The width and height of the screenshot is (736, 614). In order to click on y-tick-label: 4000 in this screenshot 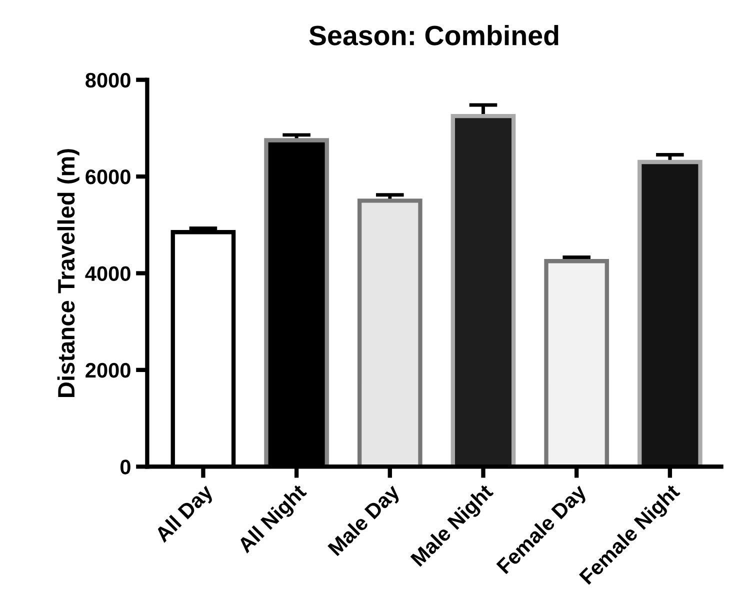, I will do `click(107, 273)`.